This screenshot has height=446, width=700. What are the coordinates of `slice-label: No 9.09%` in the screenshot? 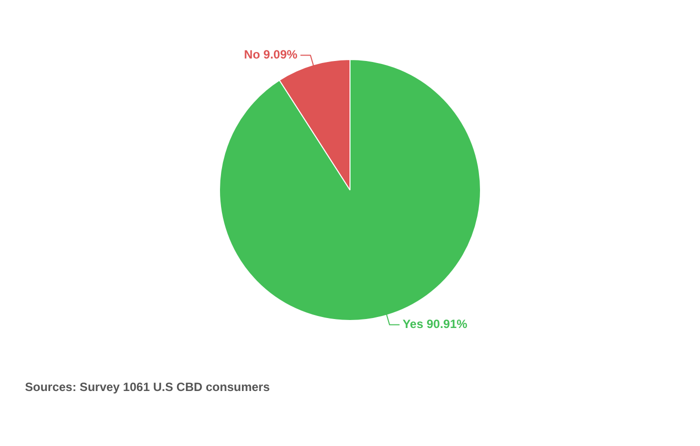 It's located at (271, 55).